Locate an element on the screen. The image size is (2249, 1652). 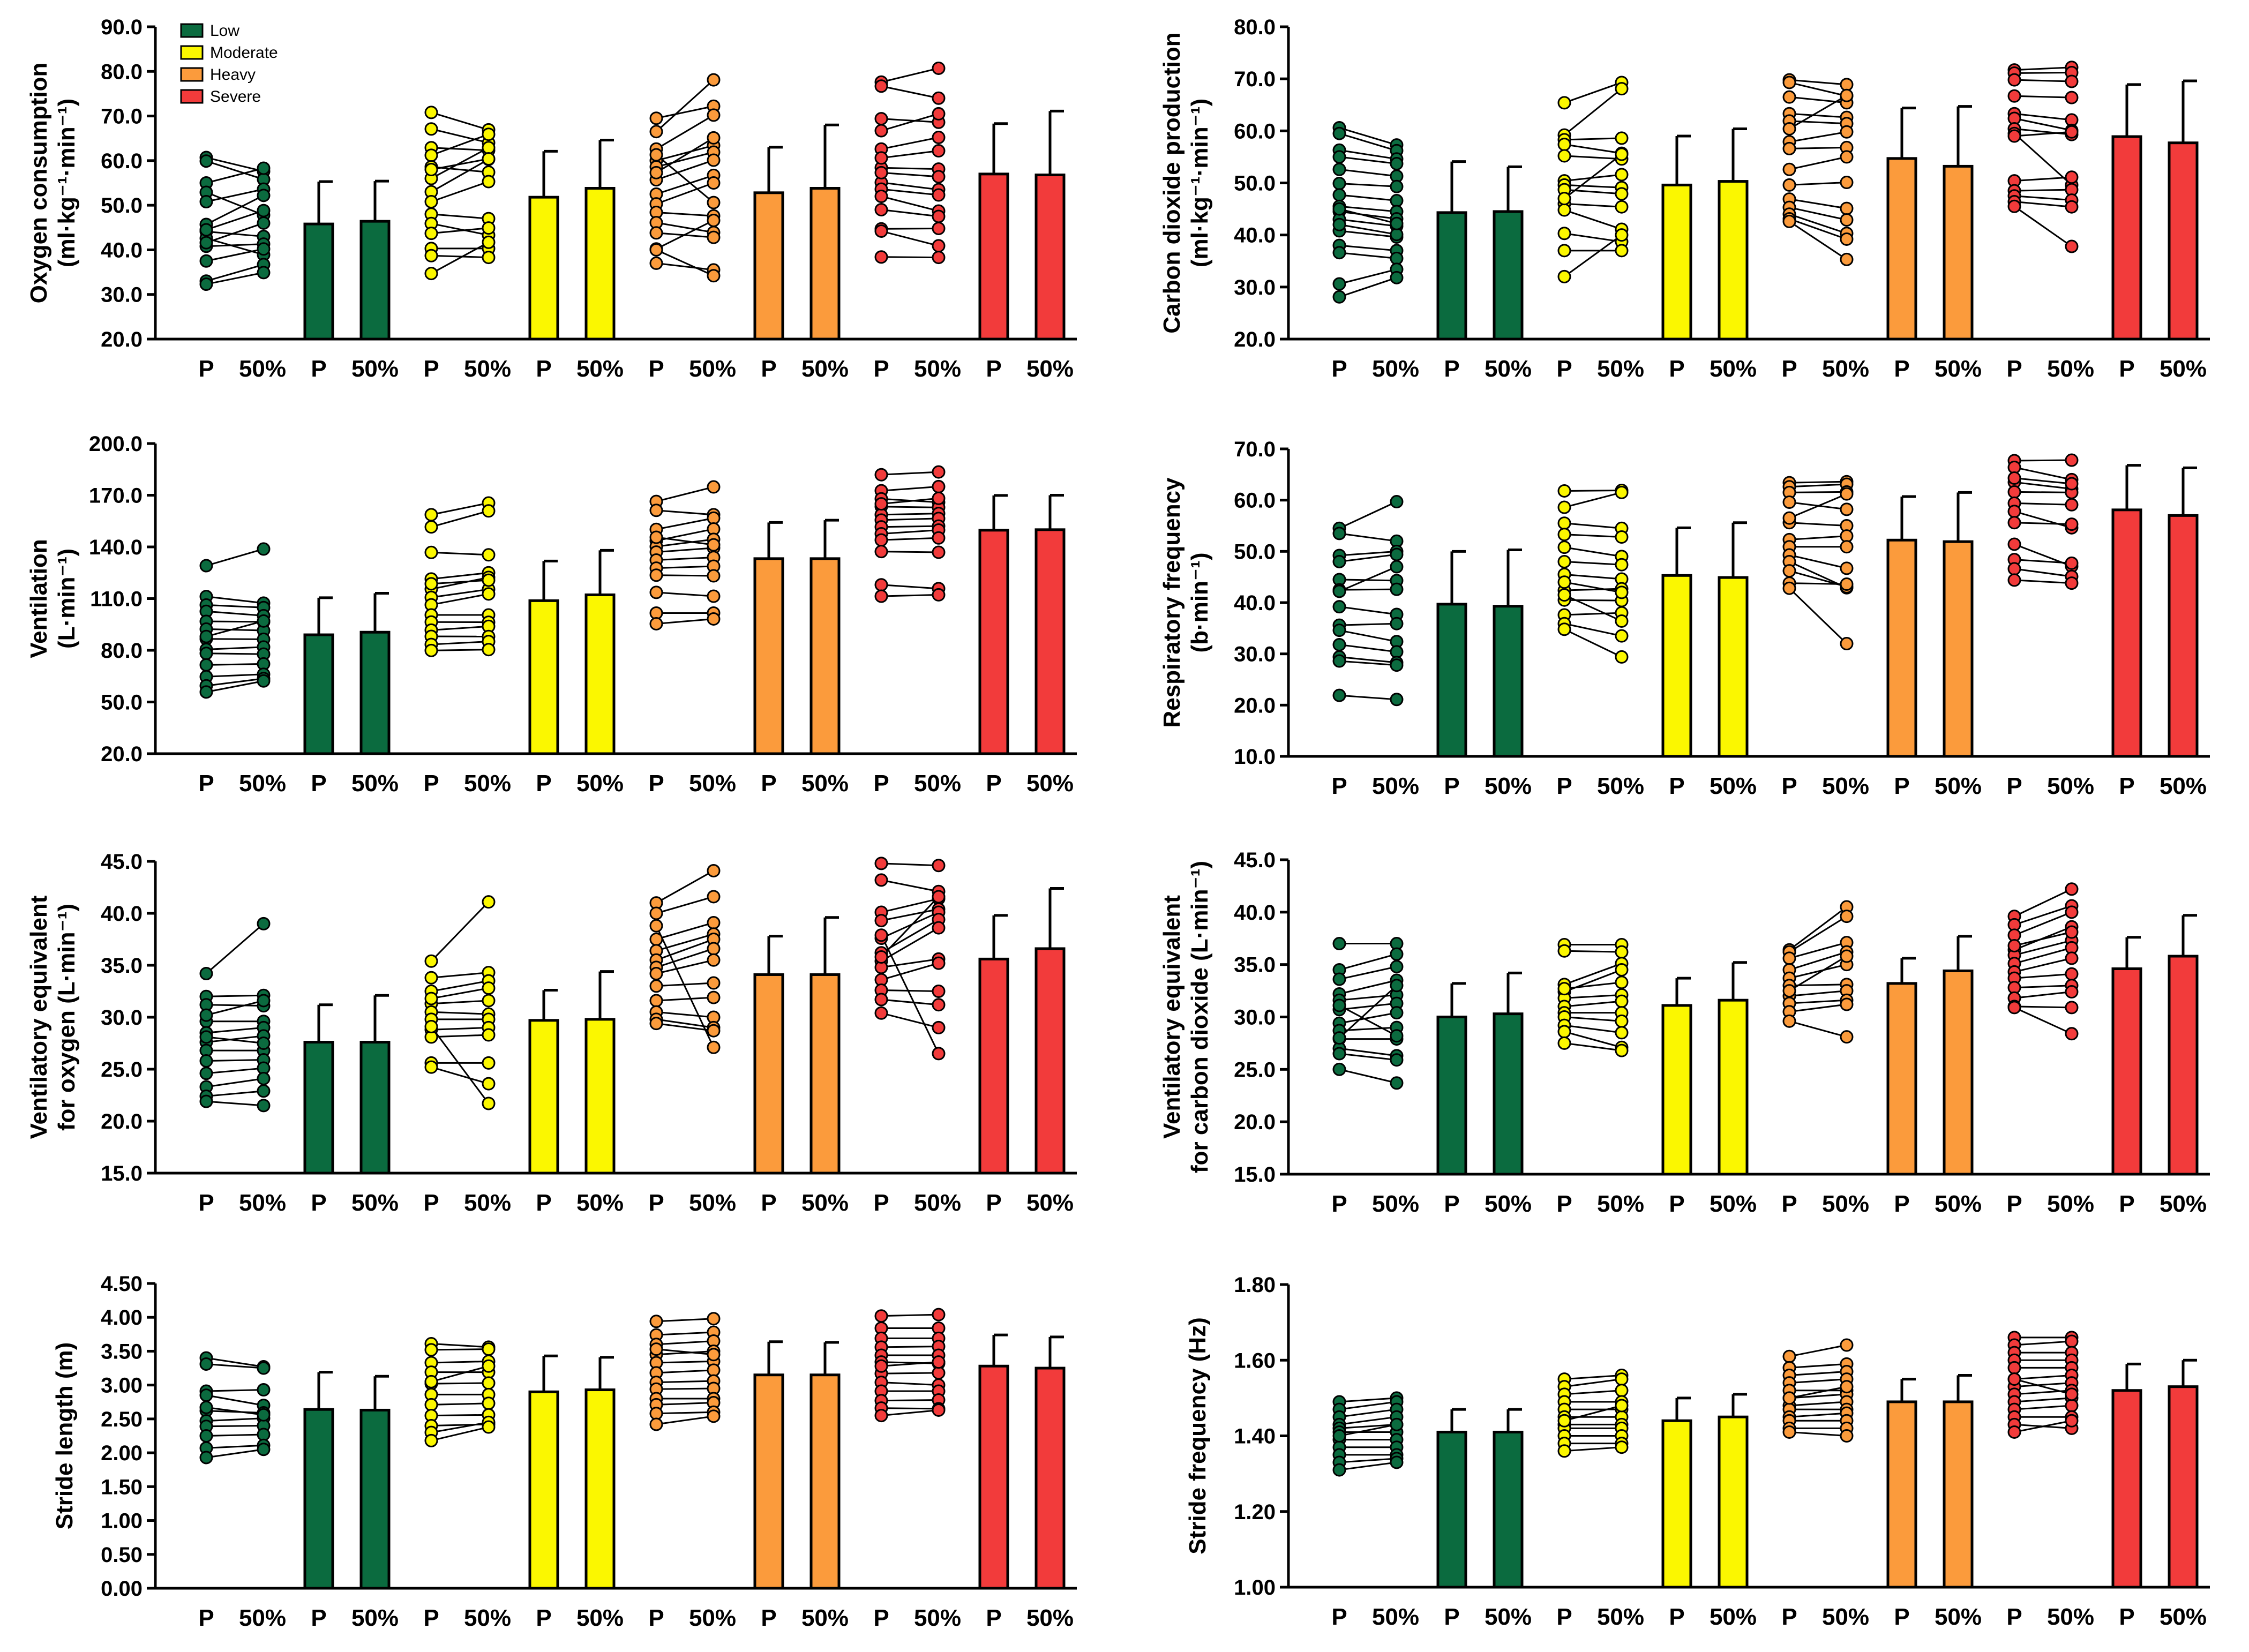
y-tick-label: 0.50 is located at coordinates (122, 1555).